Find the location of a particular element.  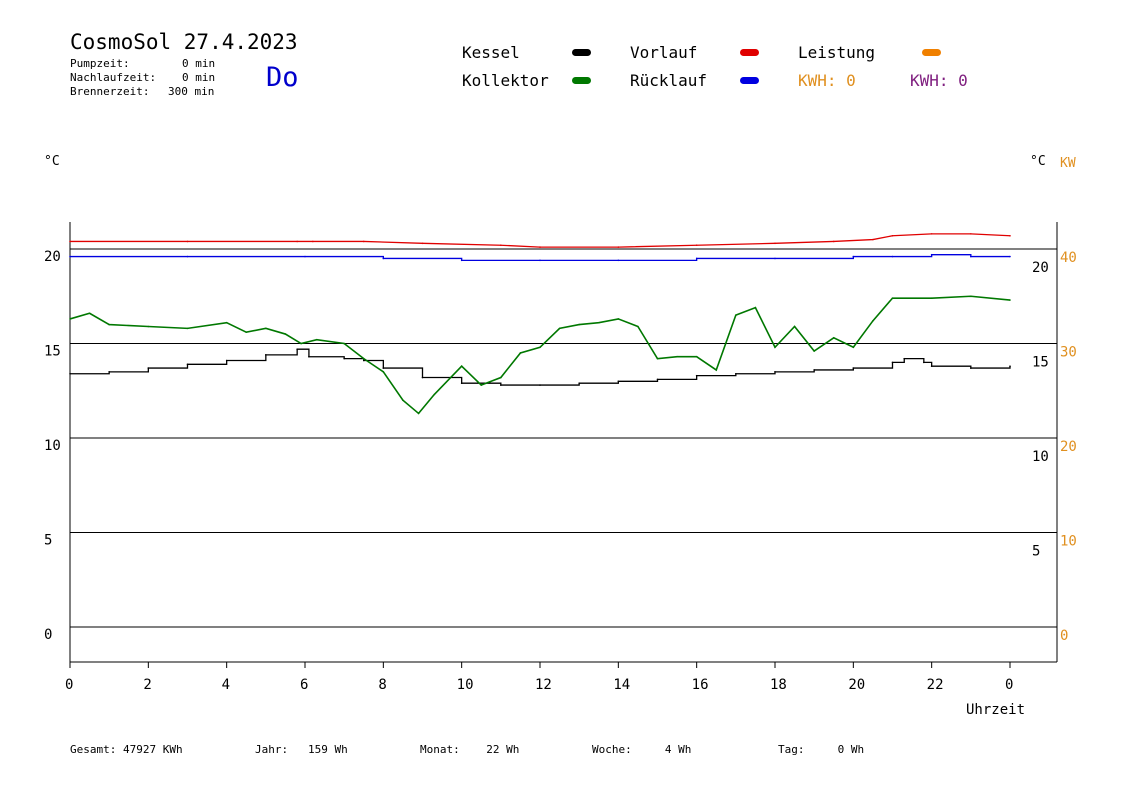

kw-tick-label: 10 is located at coordinates (1068, 542).